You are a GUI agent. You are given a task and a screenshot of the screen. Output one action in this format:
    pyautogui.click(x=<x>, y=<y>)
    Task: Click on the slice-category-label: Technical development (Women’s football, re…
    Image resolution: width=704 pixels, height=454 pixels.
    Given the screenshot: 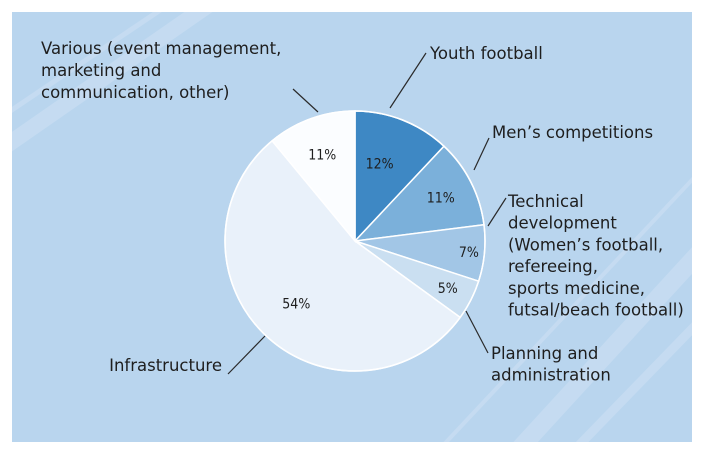 What is the action you would take?
    pyautogui.click(x=595, y=256)
    